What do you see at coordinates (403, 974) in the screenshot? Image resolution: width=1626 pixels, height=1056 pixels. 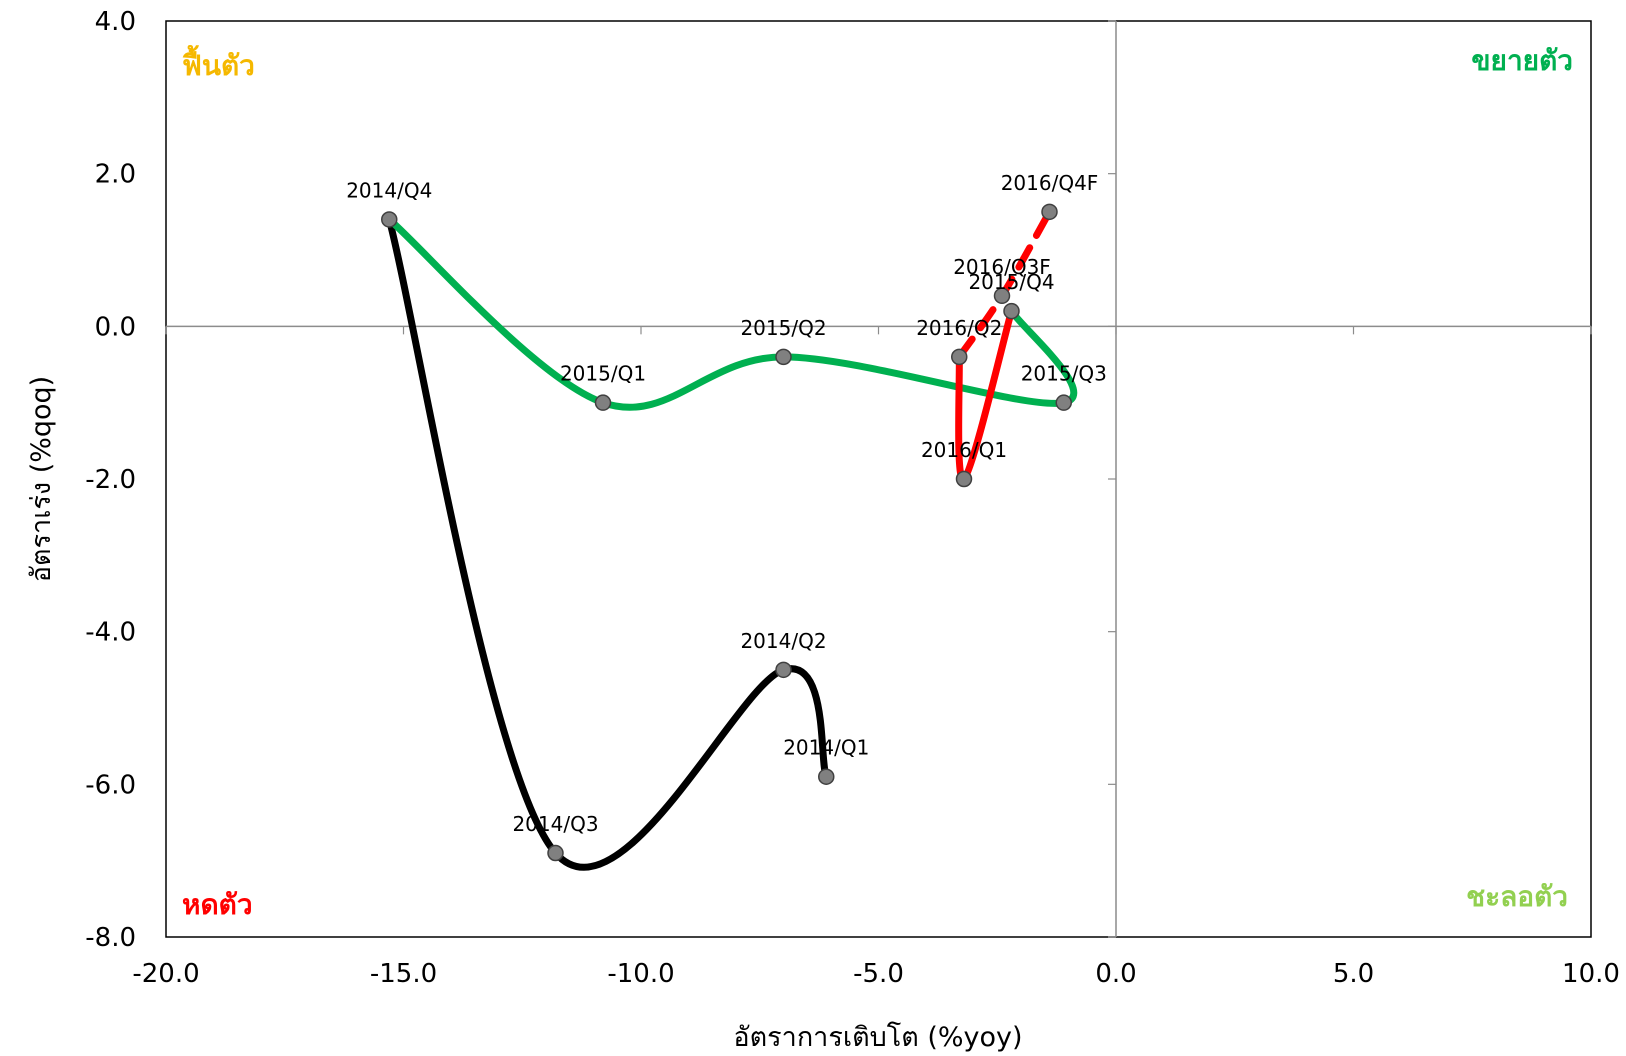 I see `x-tick-label: -15.0` at bounding box center [403, 974].